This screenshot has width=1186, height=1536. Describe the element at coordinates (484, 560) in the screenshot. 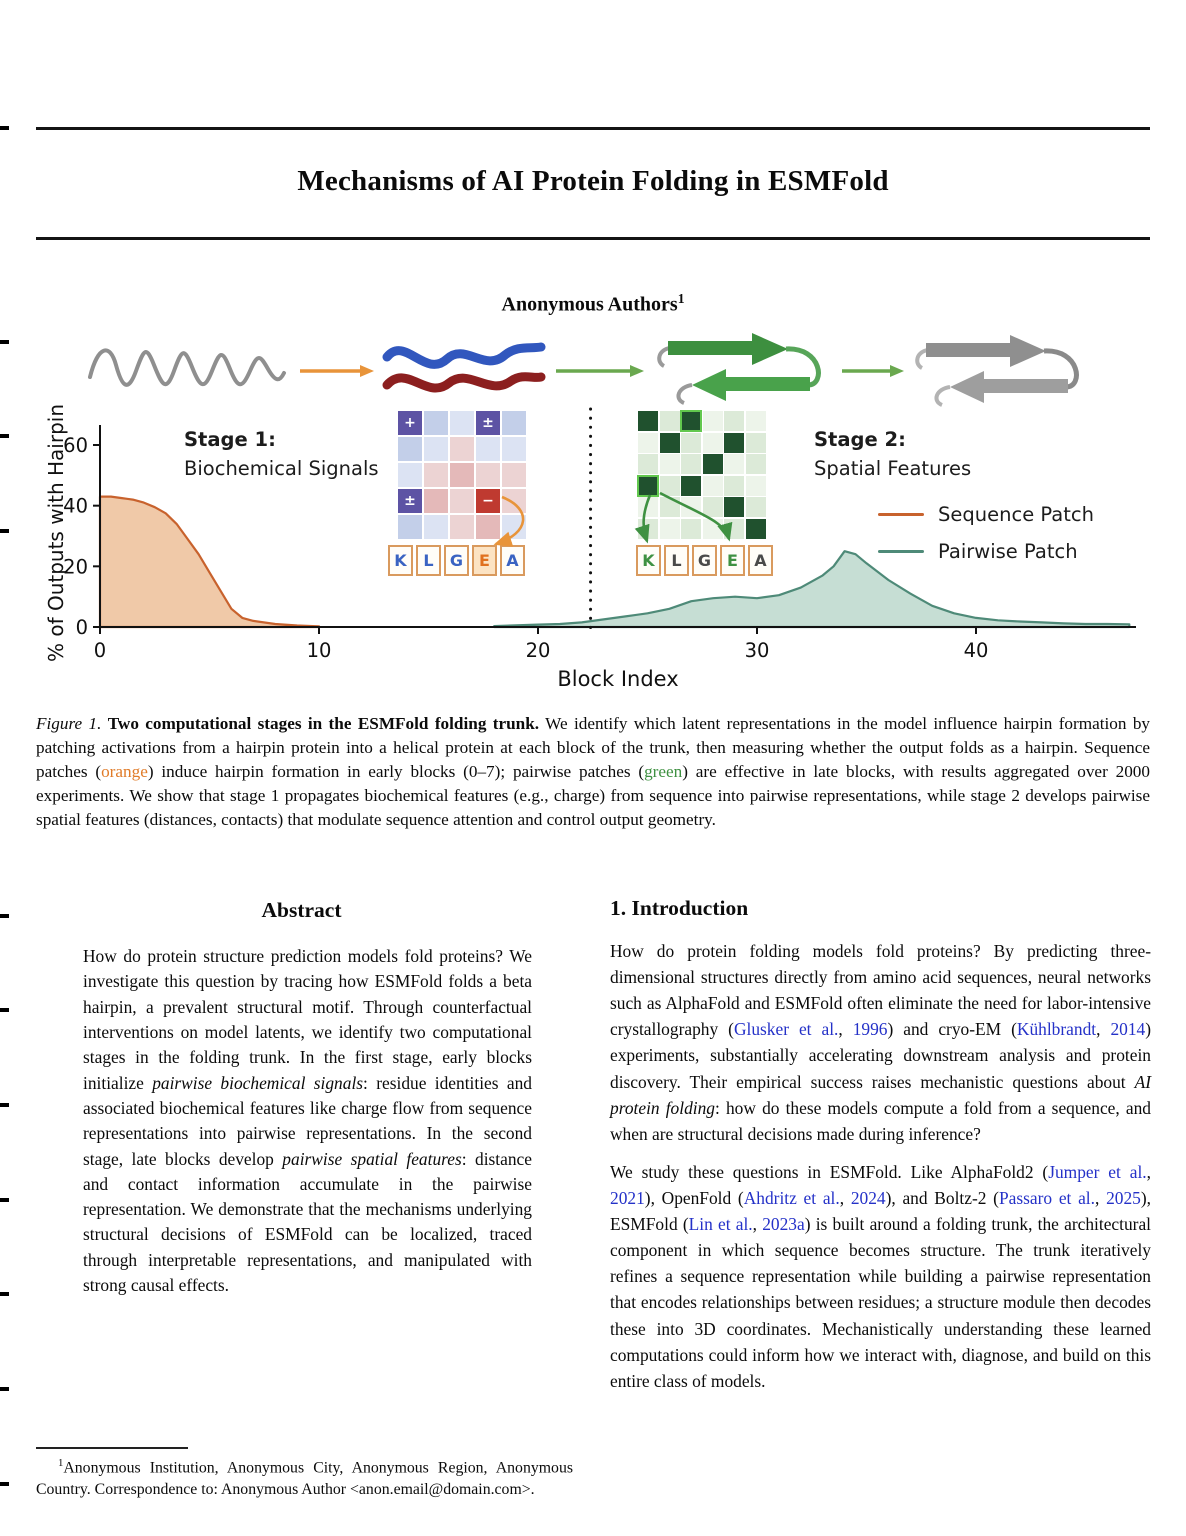

I see `residue-letter: E` at that location.